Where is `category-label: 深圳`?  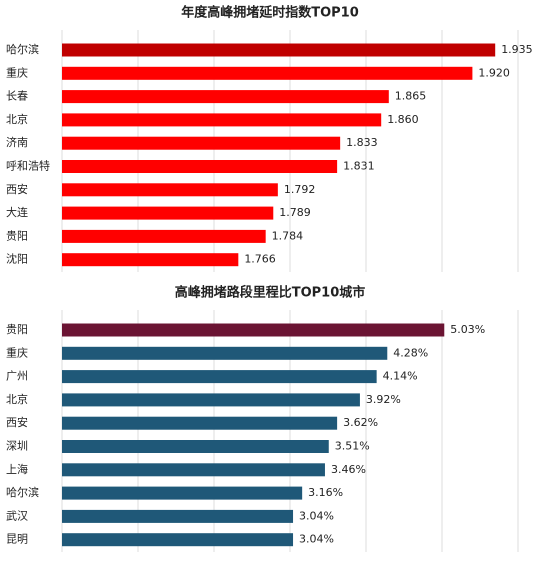
category-label: 深圳 is located at coordinates (17, 446).